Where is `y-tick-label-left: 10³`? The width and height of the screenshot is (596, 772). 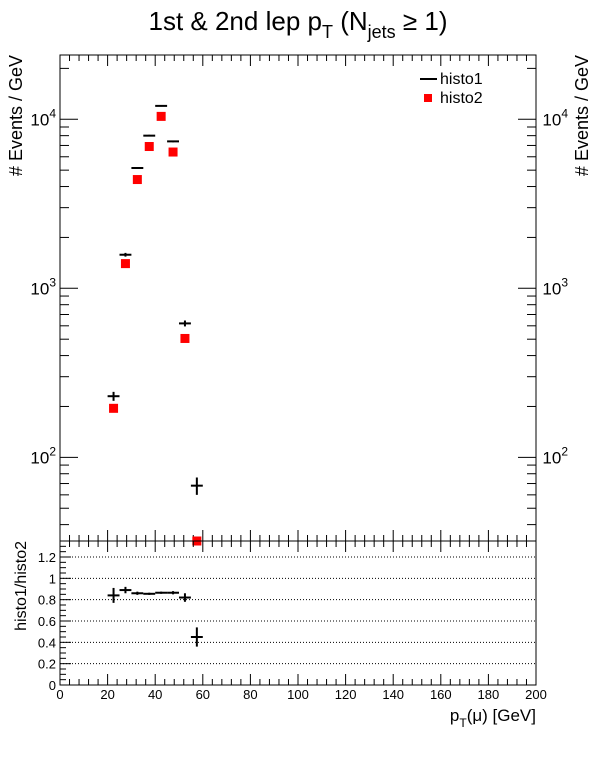
y-tick-label-left: 10³ is located at coordinates (43, 286).